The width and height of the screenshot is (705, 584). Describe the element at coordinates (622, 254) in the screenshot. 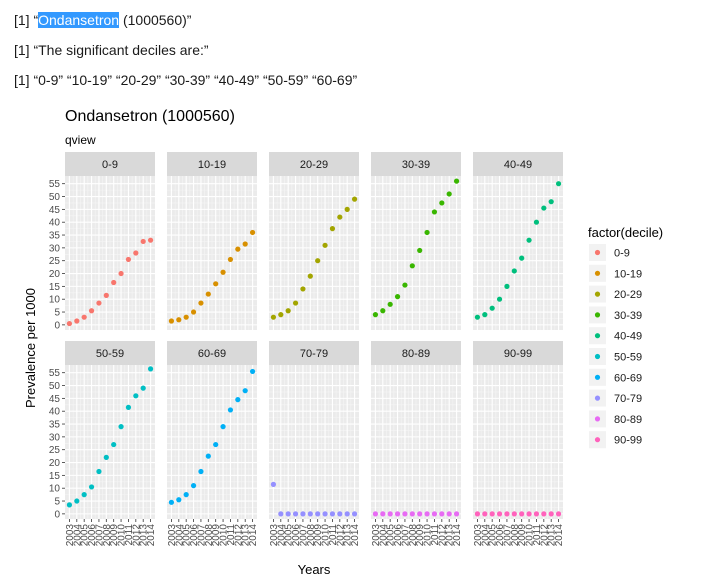

I see `legend-label: 0-9` at that location.